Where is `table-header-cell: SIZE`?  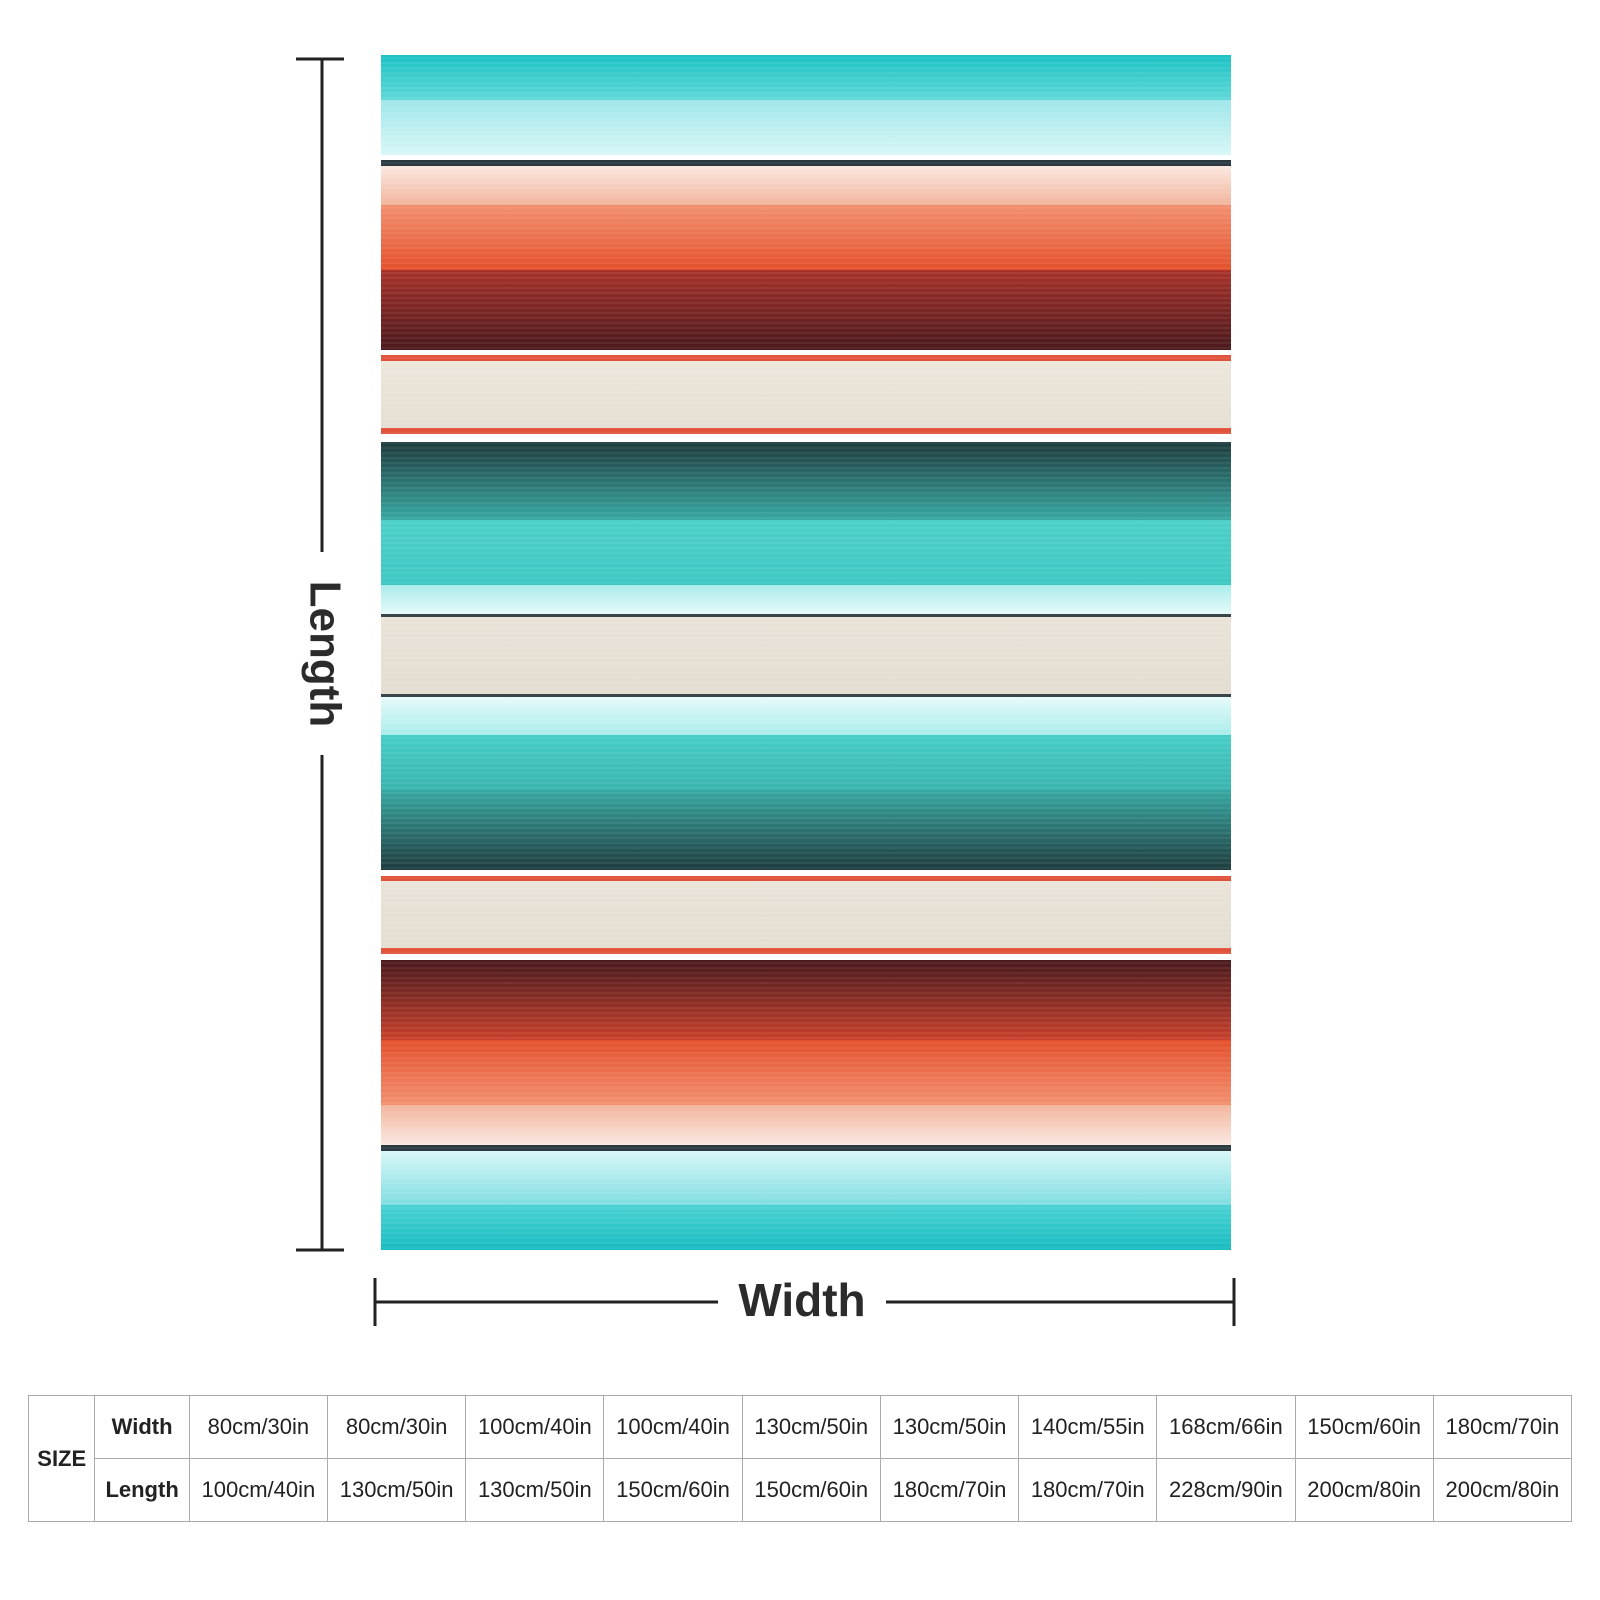 table-header-cell: SIZE is located at coordinates (61, 1458).